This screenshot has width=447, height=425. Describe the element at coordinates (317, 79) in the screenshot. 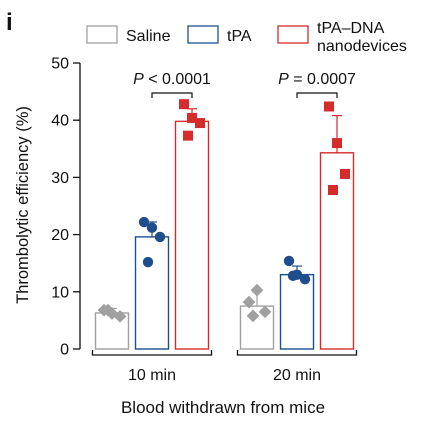

I see `p-value-label: P = 0.0007` at that location.